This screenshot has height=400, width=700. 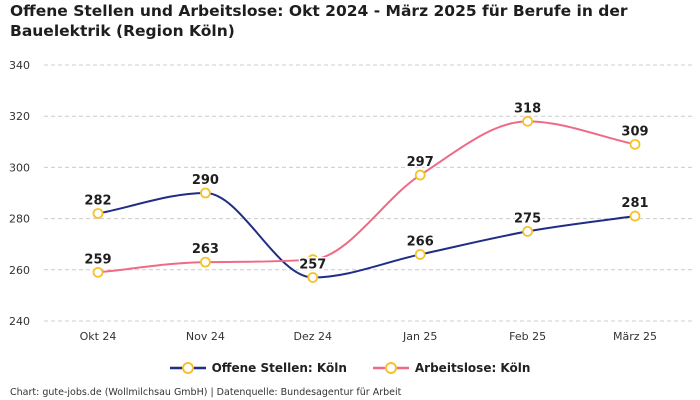 What do you see at coordinates (19, 167) in the screenshot?
I see `y-tick-label: 300` at bounding box center [19, 167].